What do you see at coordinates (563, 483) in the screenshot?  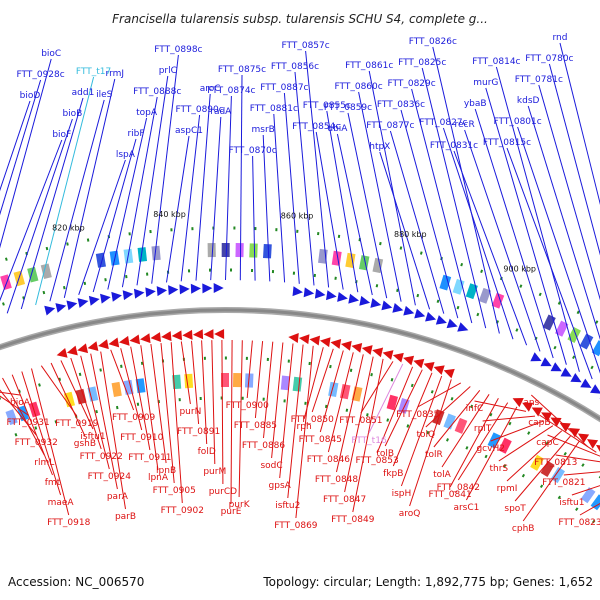 I see `gene-label-minus: FTT_0821` at bounding box center [563, 483].